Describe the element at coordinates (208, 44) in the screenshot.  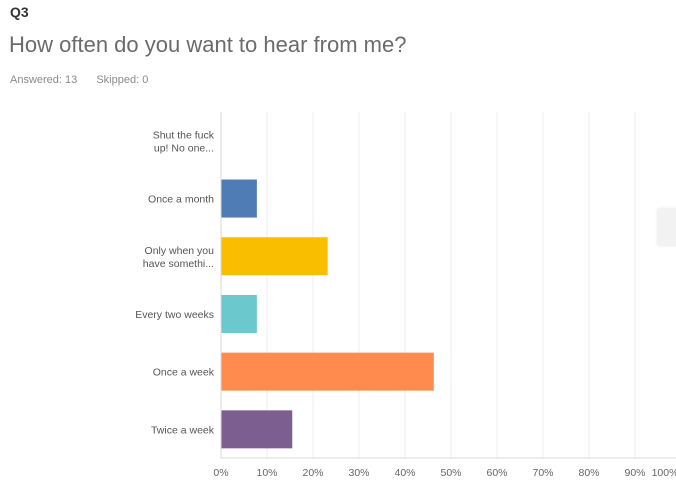
I see `question-title: How often do you want to hear from me?` at that location.